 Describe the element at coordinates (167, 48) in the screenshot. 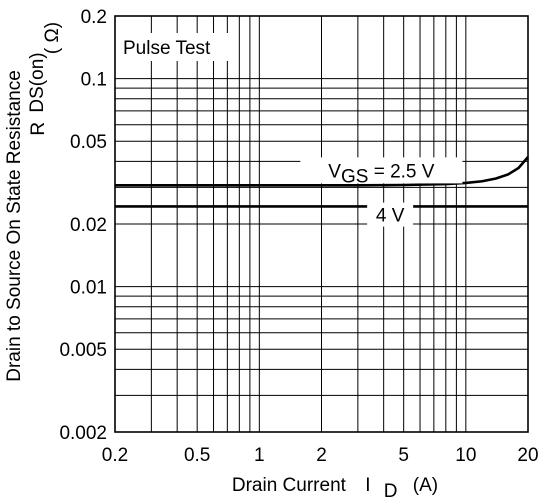

I see `pulse-test-label: Pulse Test` at that location.